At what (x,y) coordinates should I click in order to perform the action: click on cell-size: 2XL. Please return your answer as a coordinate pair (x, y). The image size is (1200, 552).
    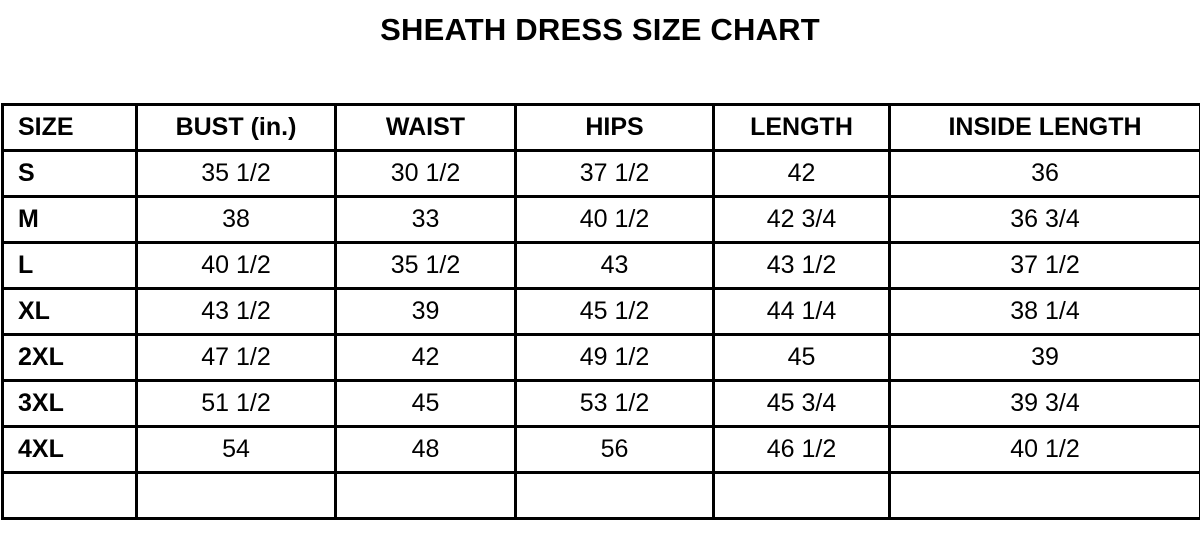
    Looking at the image, I should click on (69, 357).